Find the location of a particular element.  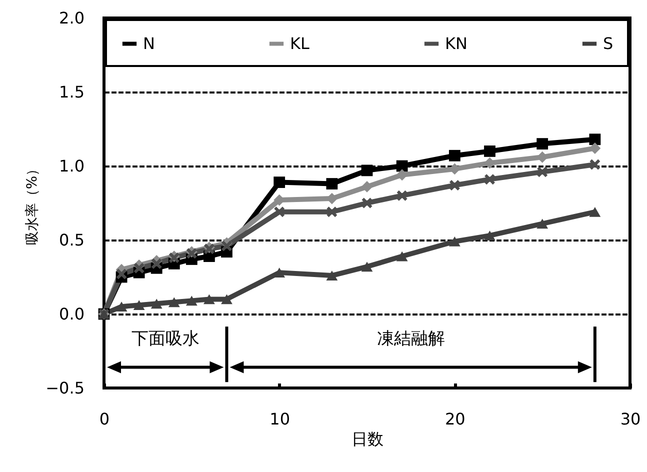

x-tick-label: 0 is located at coordinates (104, 419).